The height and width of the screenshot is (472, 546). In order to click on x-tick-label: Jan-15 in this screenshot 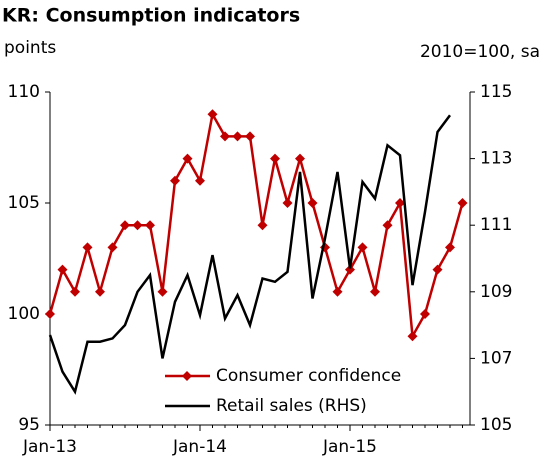, I will do `click(349, 447)`.